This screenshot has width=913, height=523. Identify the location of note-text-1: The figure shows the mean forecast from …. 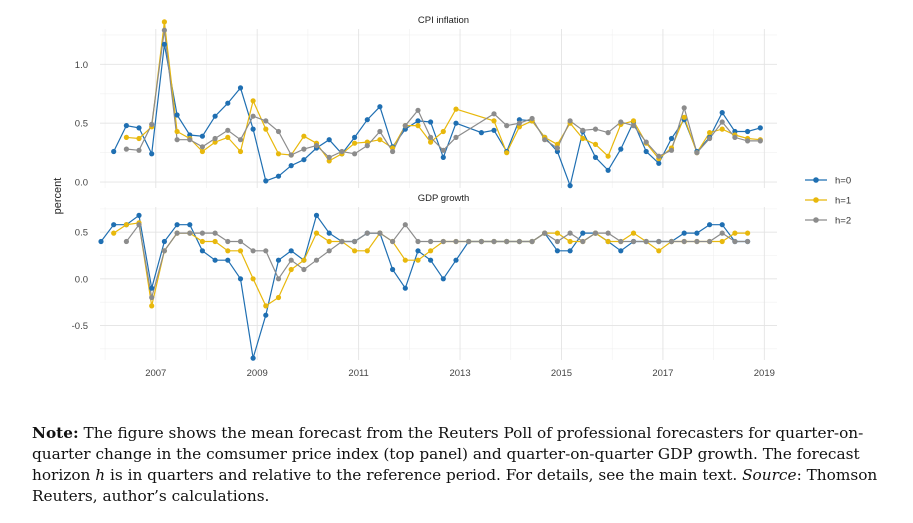
(448, 454).